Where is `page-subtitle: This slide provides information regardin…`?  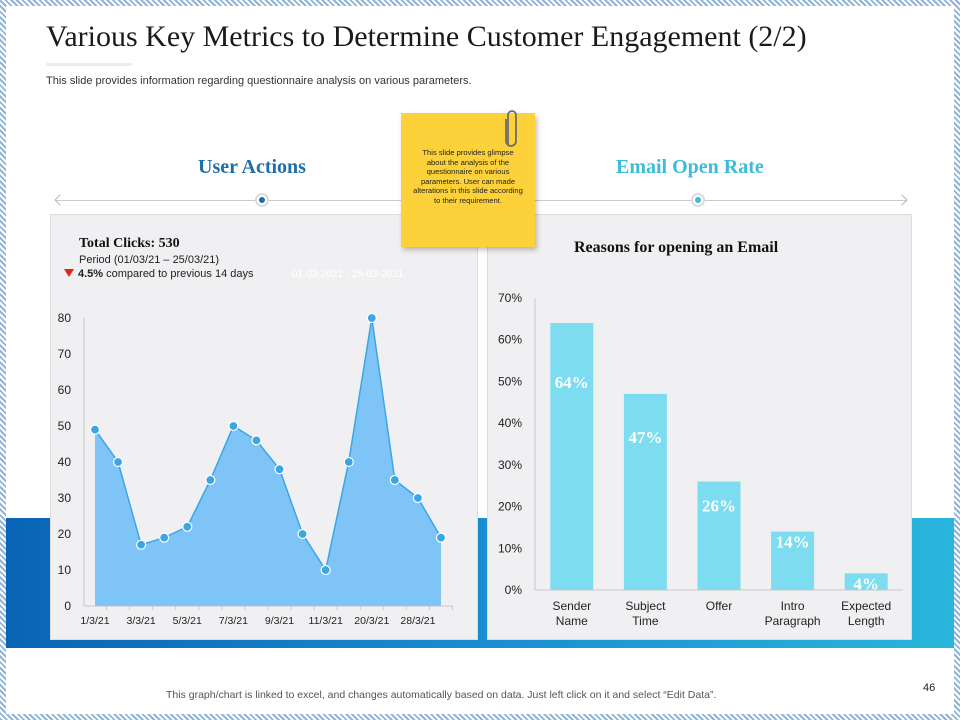 page-subtitle: This slide provides information regardin… is located at coordinates (259, 81).